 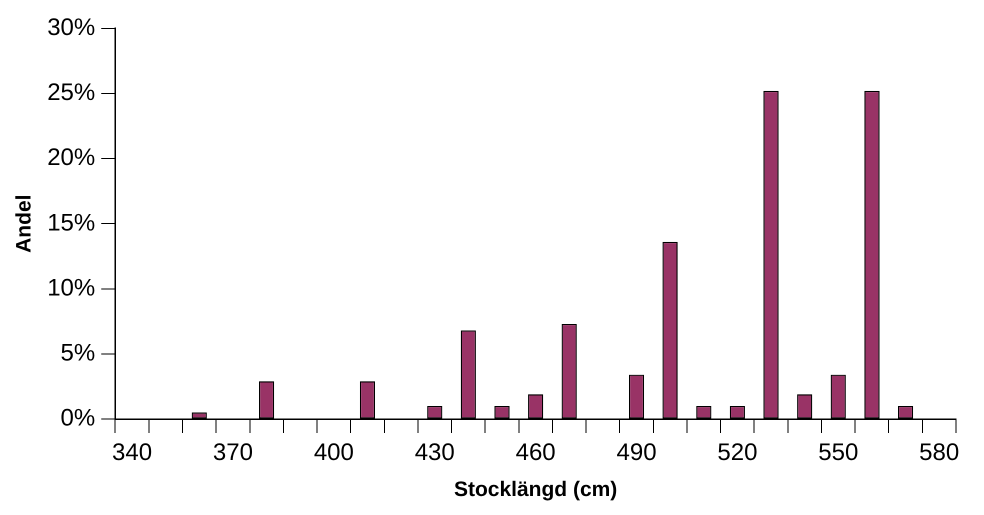 What do you see at coordinates (232, 452) in the screenshot?
I see `x-tick-label: 370` at bounding box center [232, 452].